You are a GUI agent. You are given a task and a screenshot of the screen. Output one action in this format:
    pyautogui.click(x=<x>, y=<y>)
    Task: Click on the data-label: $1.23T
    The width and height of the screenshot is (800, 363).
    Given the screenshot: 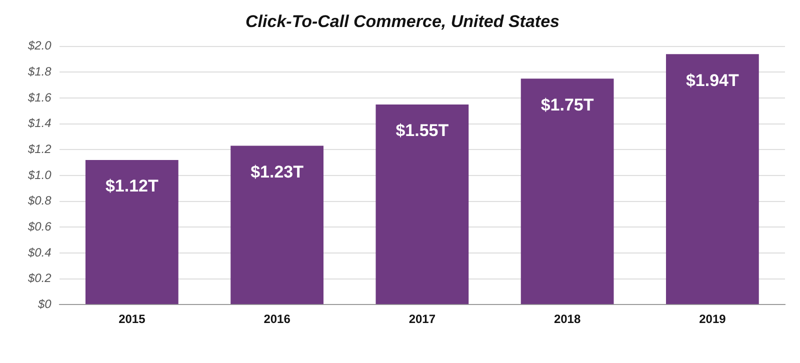 What is the action you would take?
    pyautogui.click(x=277, y=172)
    